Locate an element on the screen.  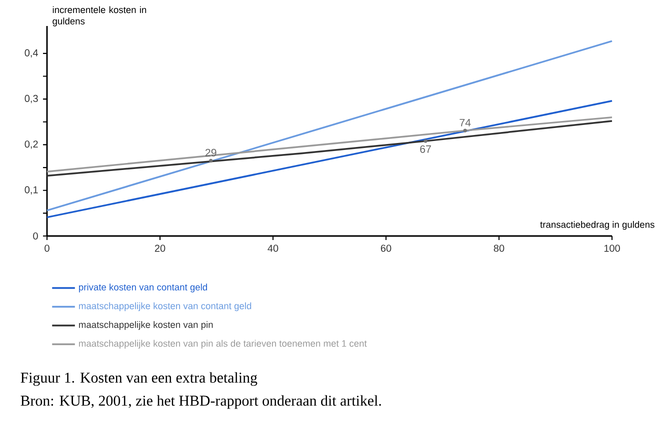
legend-label: maatschappelijke kosten van pin is located at coordinates (146, 325).